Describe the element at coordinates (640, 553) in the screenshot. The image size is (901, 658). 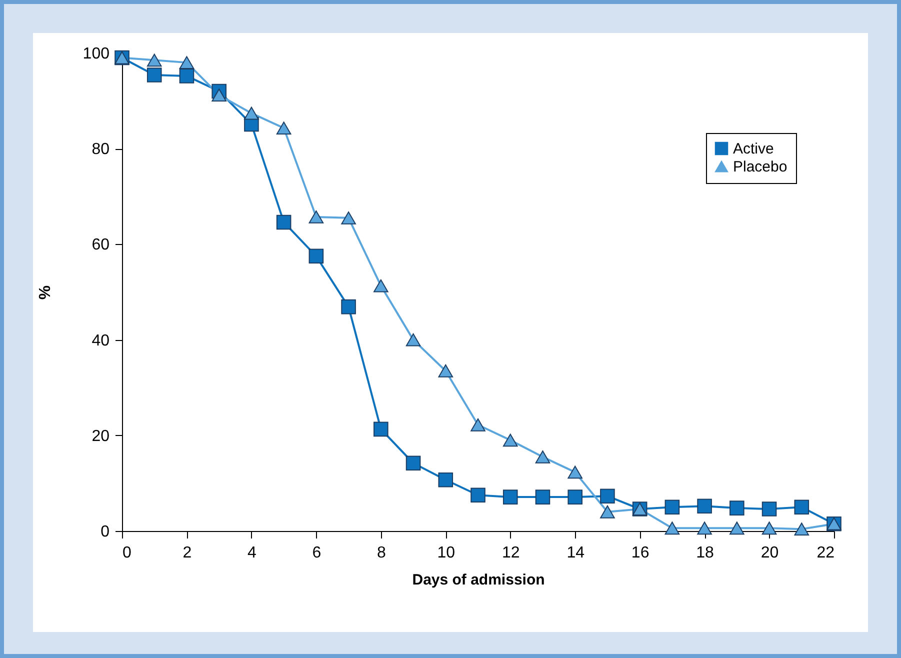
I see `x-tick-label: 16` at that location.